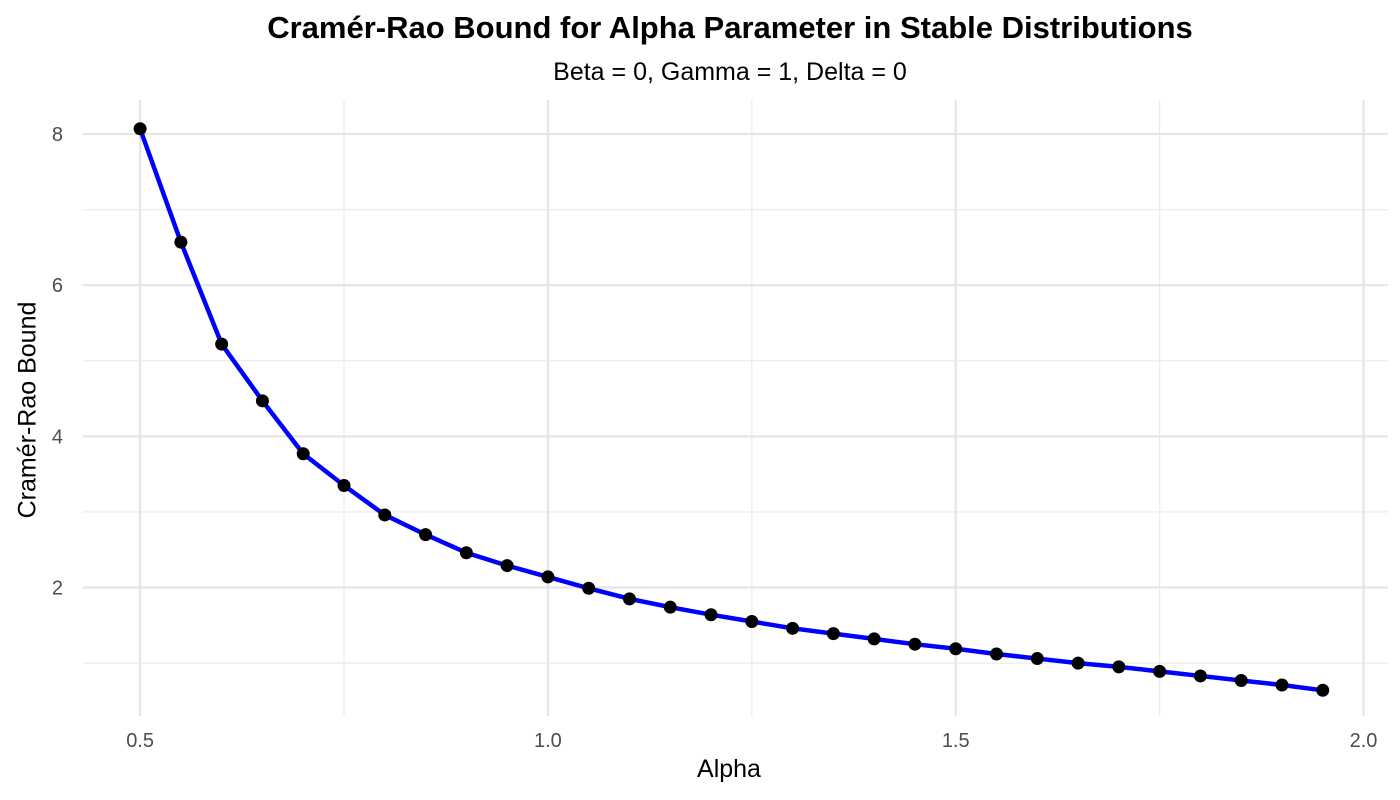 This screenshot has width=1400, height=800. What do you see at coordinates (956, 741) in the screenshot?
I see `x-tick-label: 1.5` at bounding box center [956, 741].